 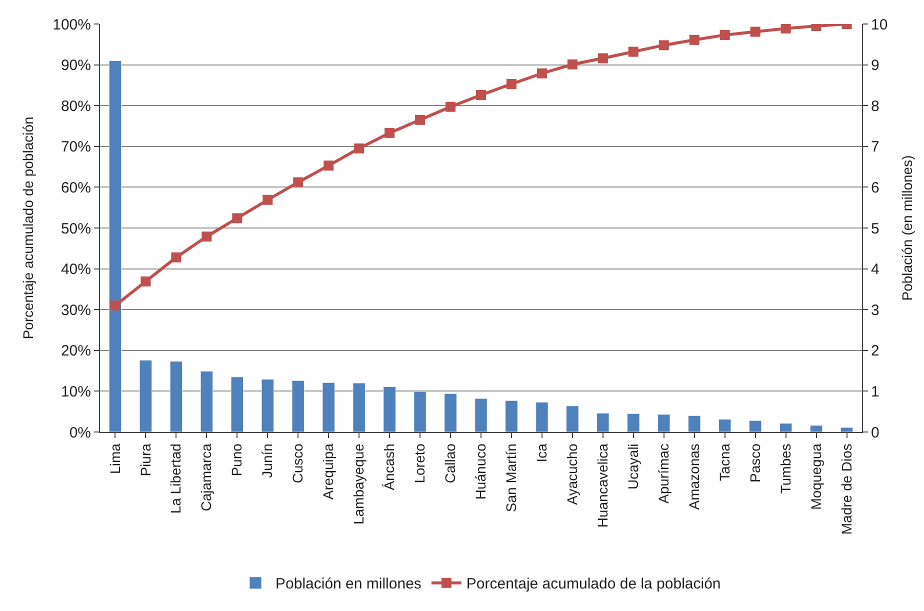 What do you see at coordinates (724, 462) in the screenshot?
I see `x-tick-label: Tacna` at bounding box center [724, 462].